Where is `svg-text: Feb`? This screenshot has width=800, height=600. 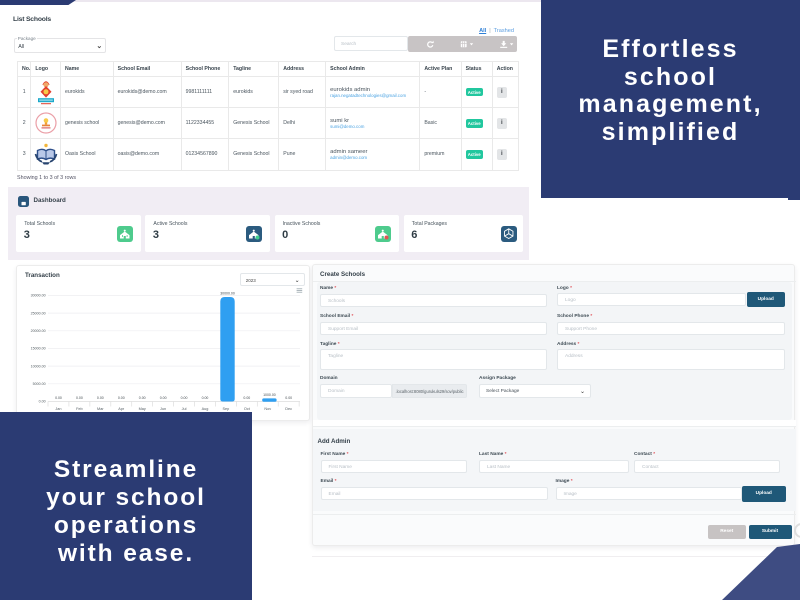
svg-text: Feb is located at coordinates (79, 409).